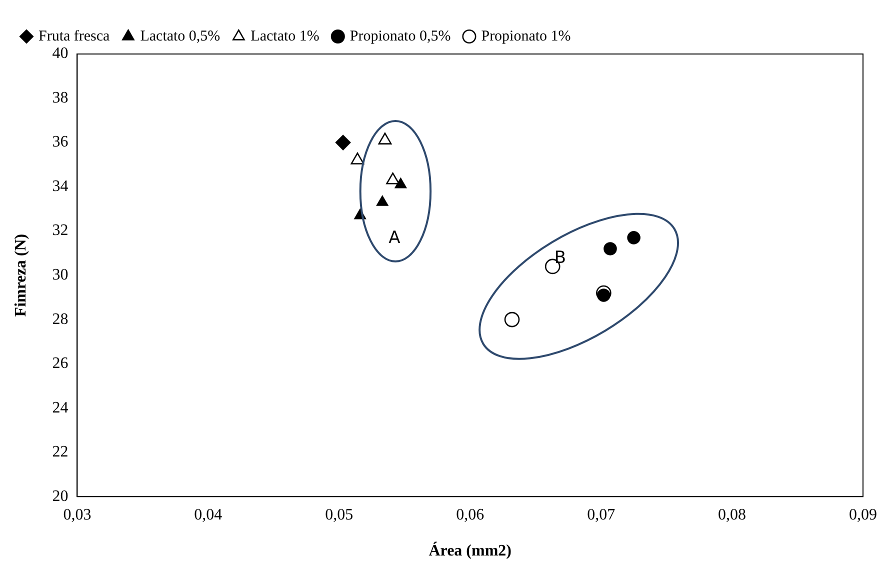 The width and height of the screenshot is (881, 573). I want to click on x-tick-label: 0,08, so click(732, 515).